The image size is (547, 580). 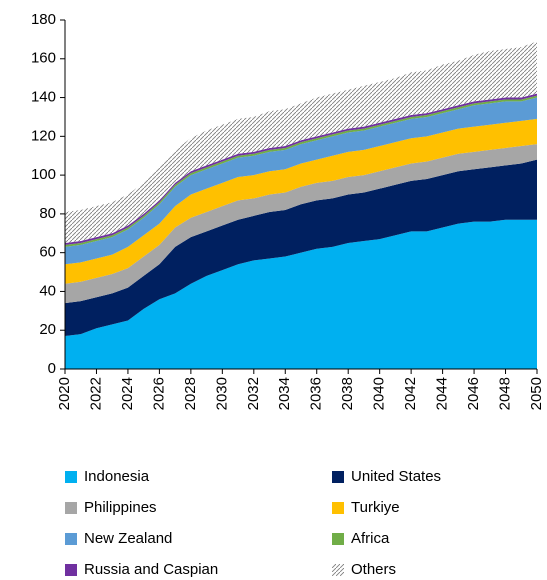 I want to click on x-tick-label: 2040, so click(x=379, y=393).